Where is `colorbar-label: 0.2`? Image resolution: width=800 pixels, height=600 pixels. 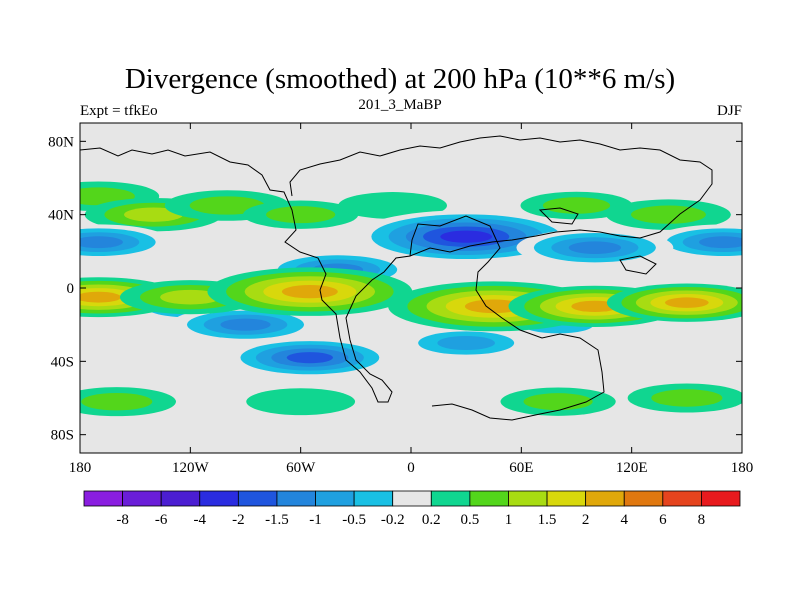
colorbar-label: 0.2 is located at coordinates (431, 520).